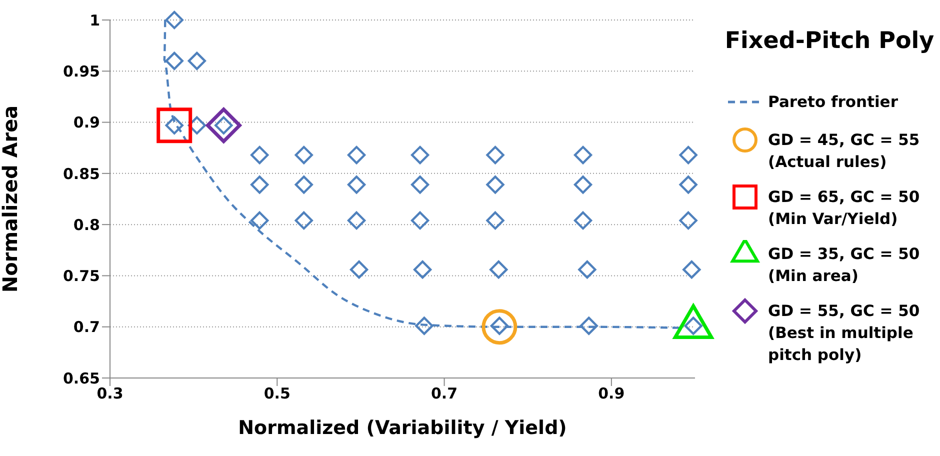  What do you see at coordinates (402, 428) in the screenshot?
I see `x-axis-title: Normalized (Variability / Yield)` at bounding box center [402, 428].